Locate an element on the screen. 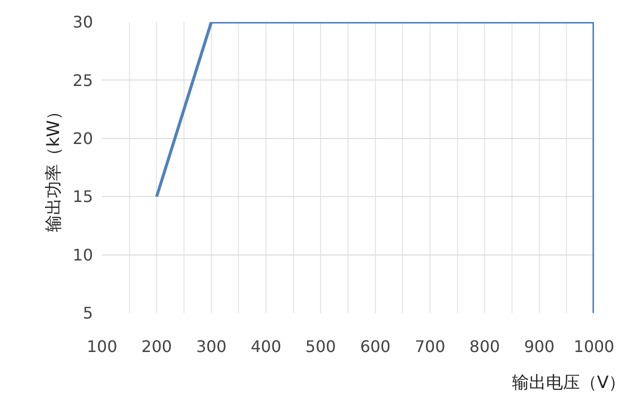 This screenshot has height=403, width=626. y-tick-label: 20 is located at coordinates (82, 138).